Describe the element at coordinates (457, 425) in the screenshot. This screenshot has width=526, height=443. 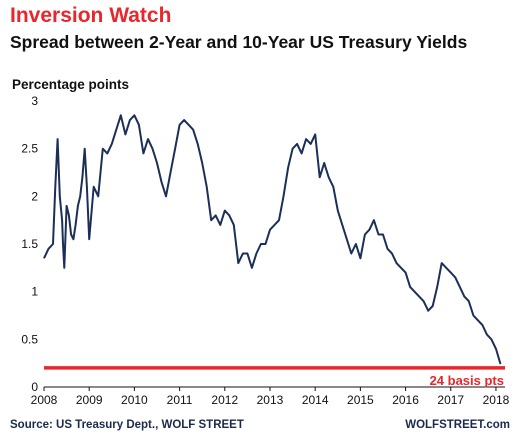
I see `brand-mark: WOLFSTREET.com` at that location.